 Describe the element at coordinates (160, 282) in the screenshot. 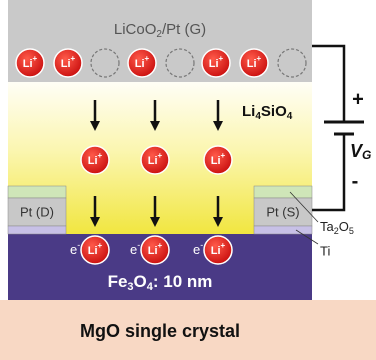

I see `channel-label: Fe3O4: 10 nm` at that location.